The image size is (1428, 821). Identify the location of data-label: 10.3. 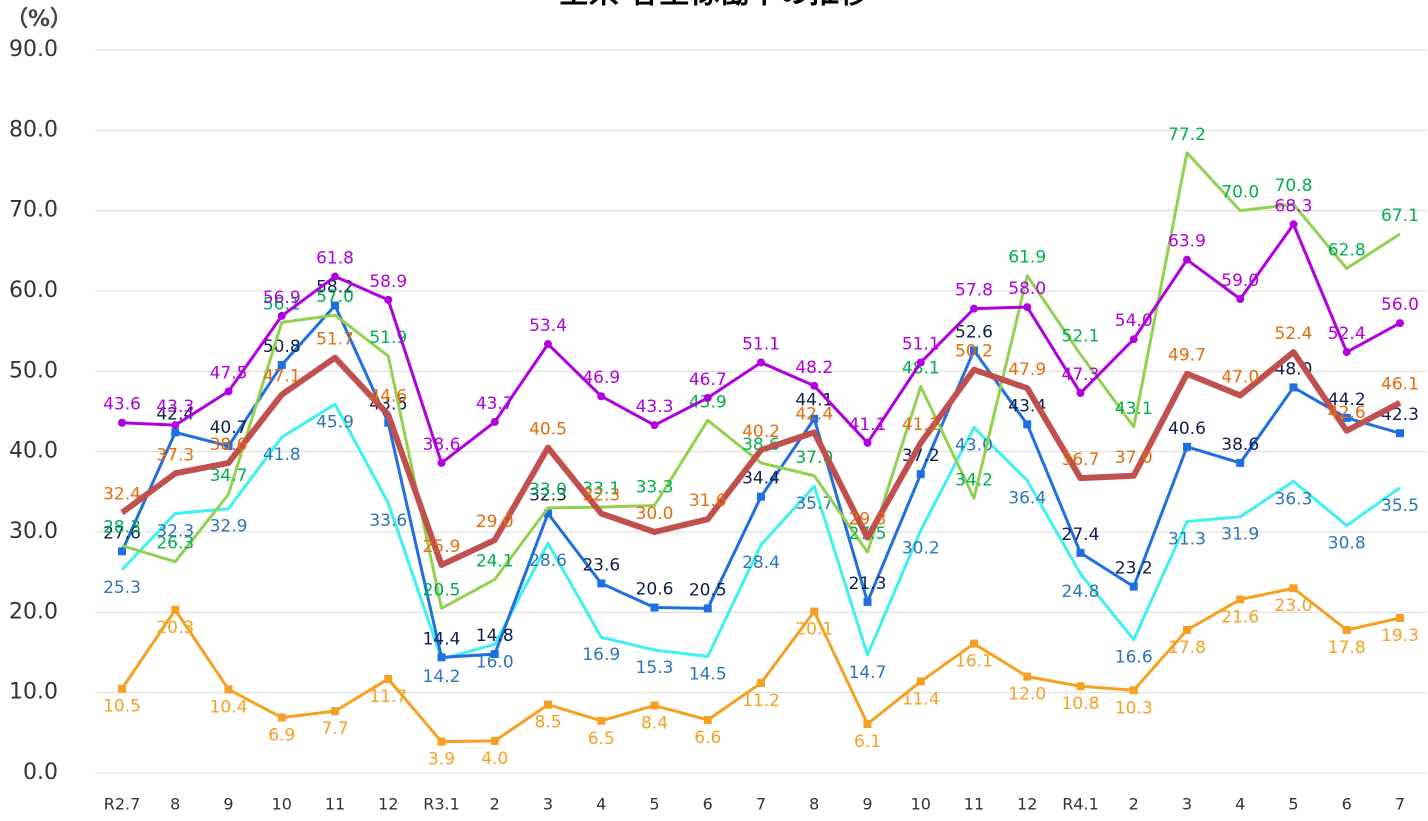
(1134, 708).